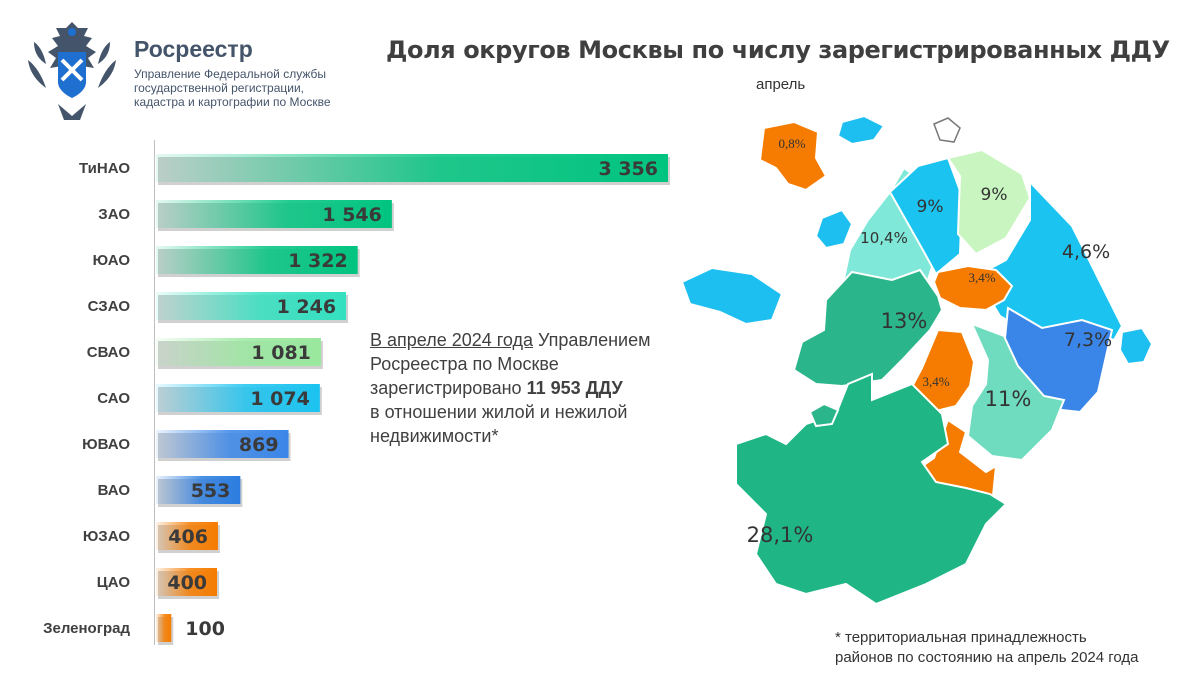  What do you see at coordinates (574, 388) in the screenshot?
I see `note-total: 11 953 ДДУ` at bounding box center [574, 388].